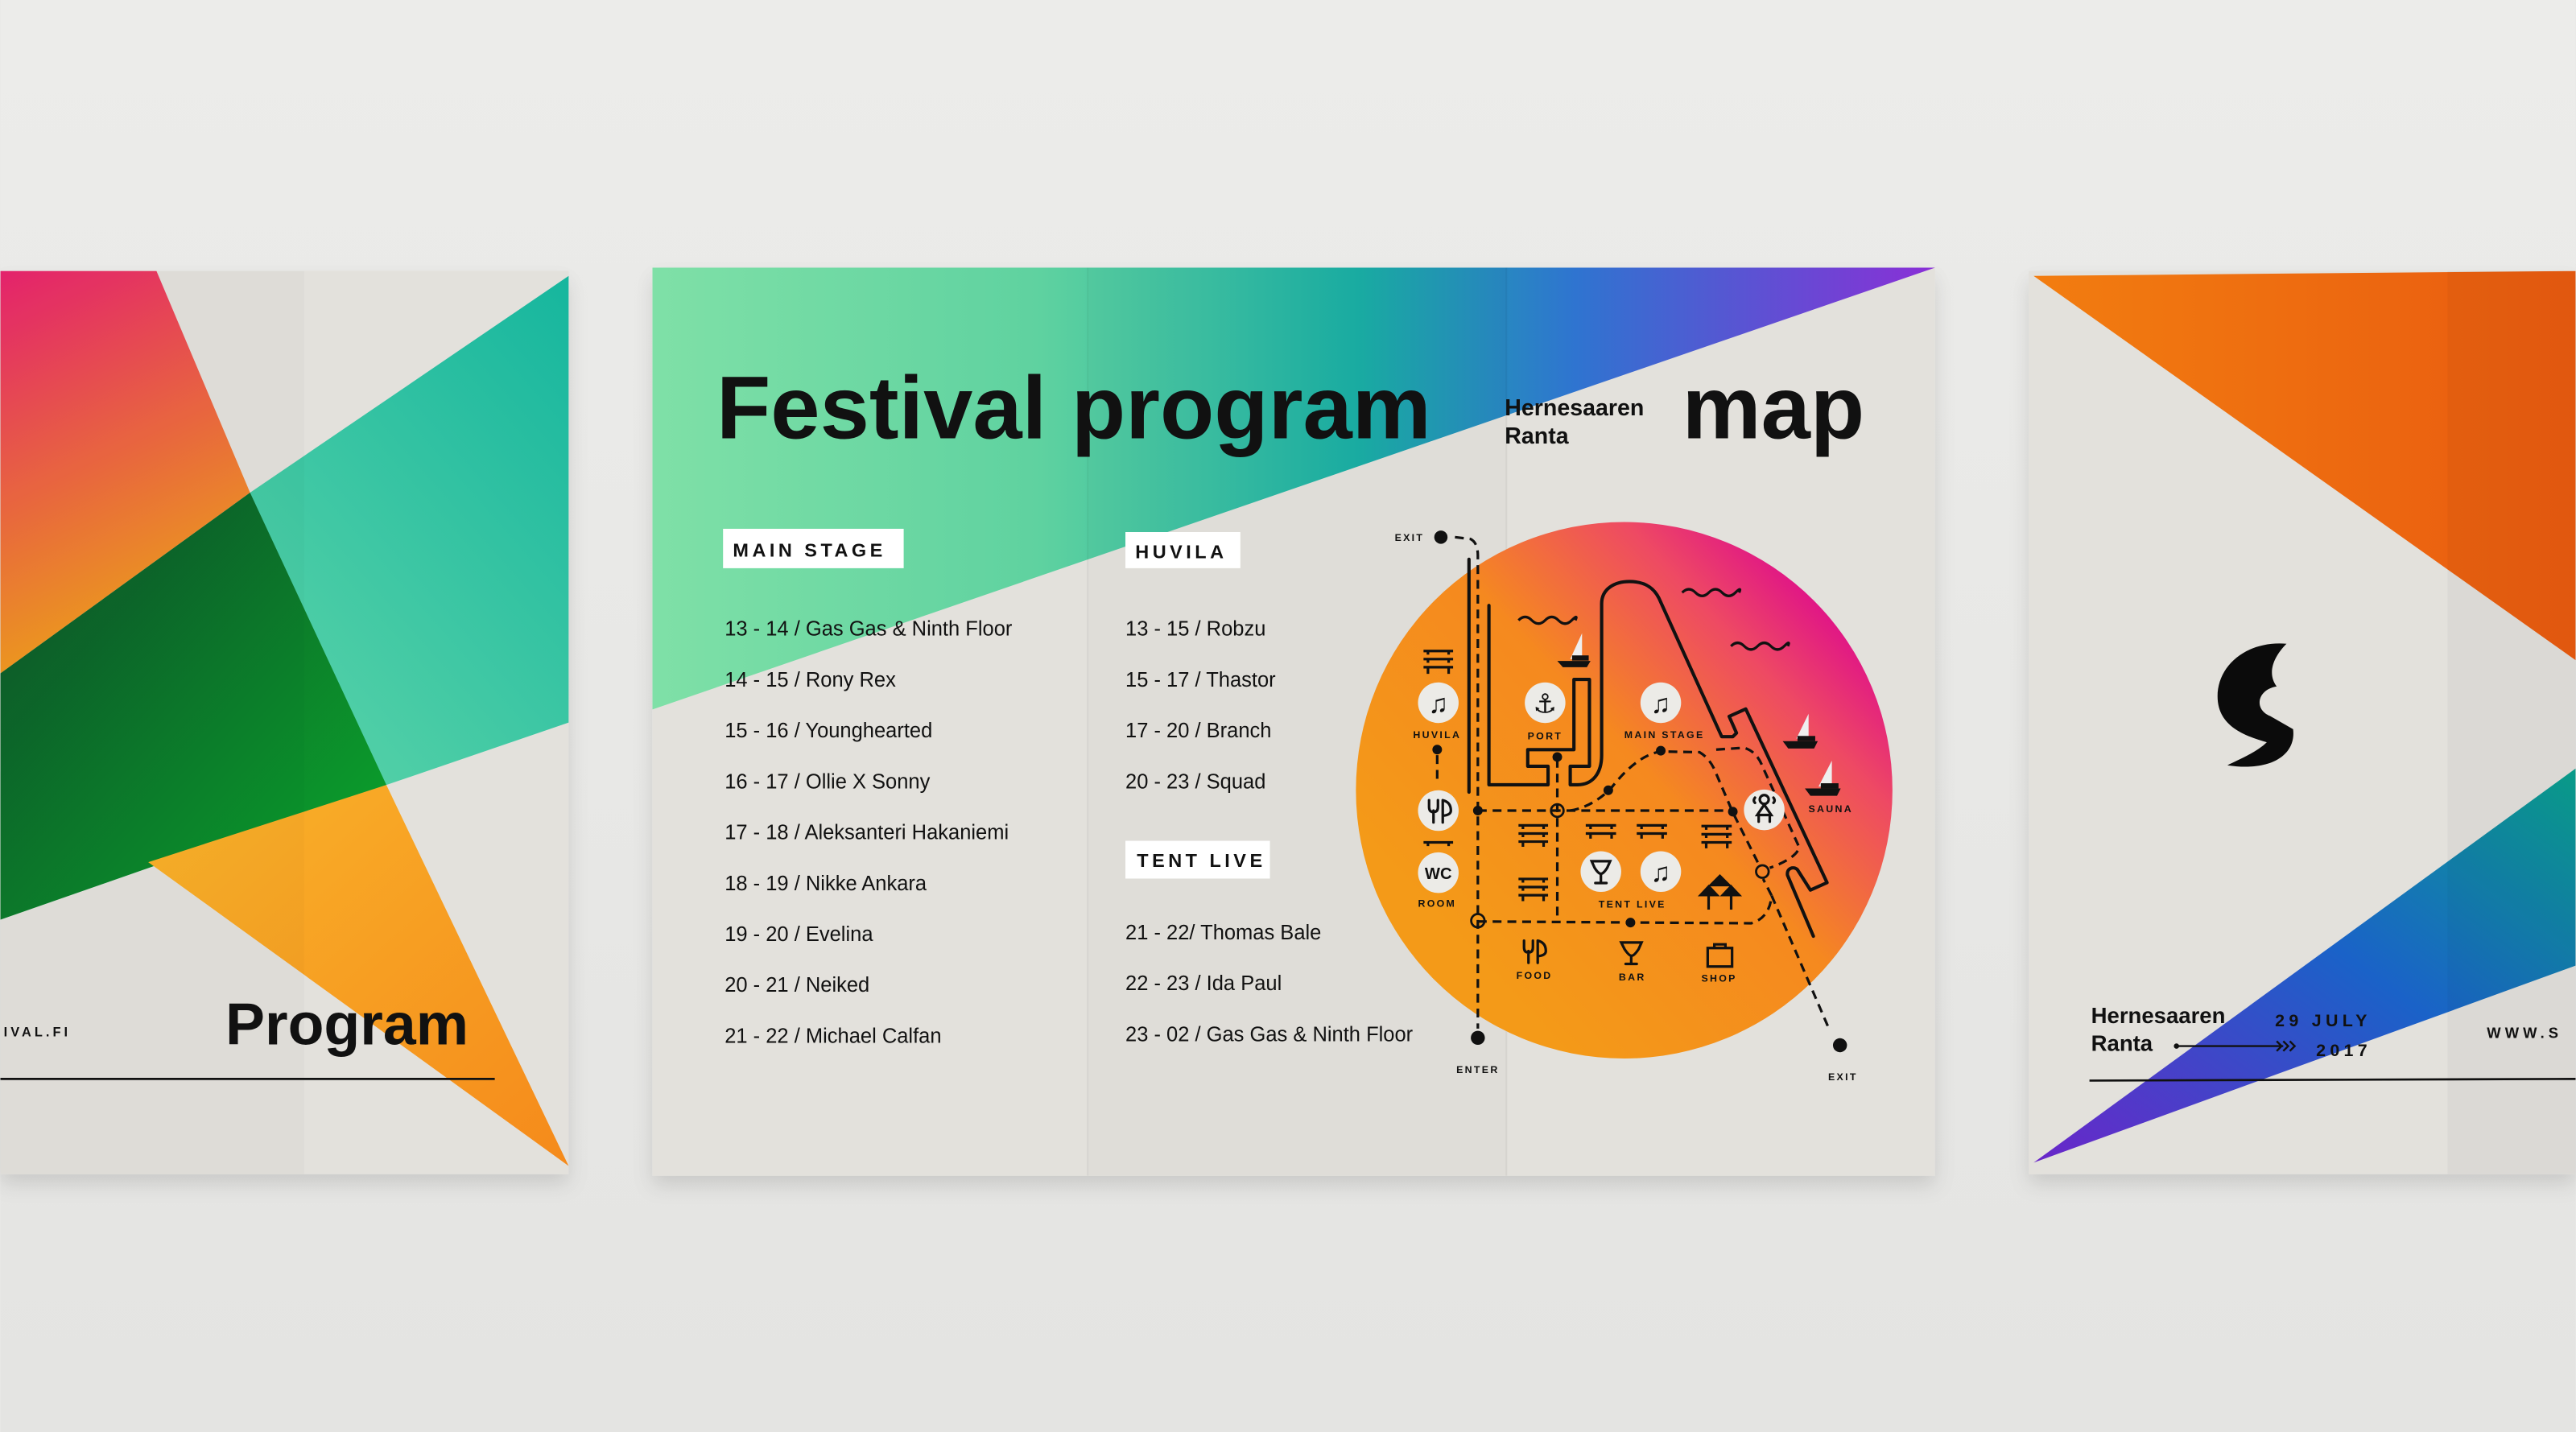  I want to click on wc-icon: WC, so click(1438, 874).